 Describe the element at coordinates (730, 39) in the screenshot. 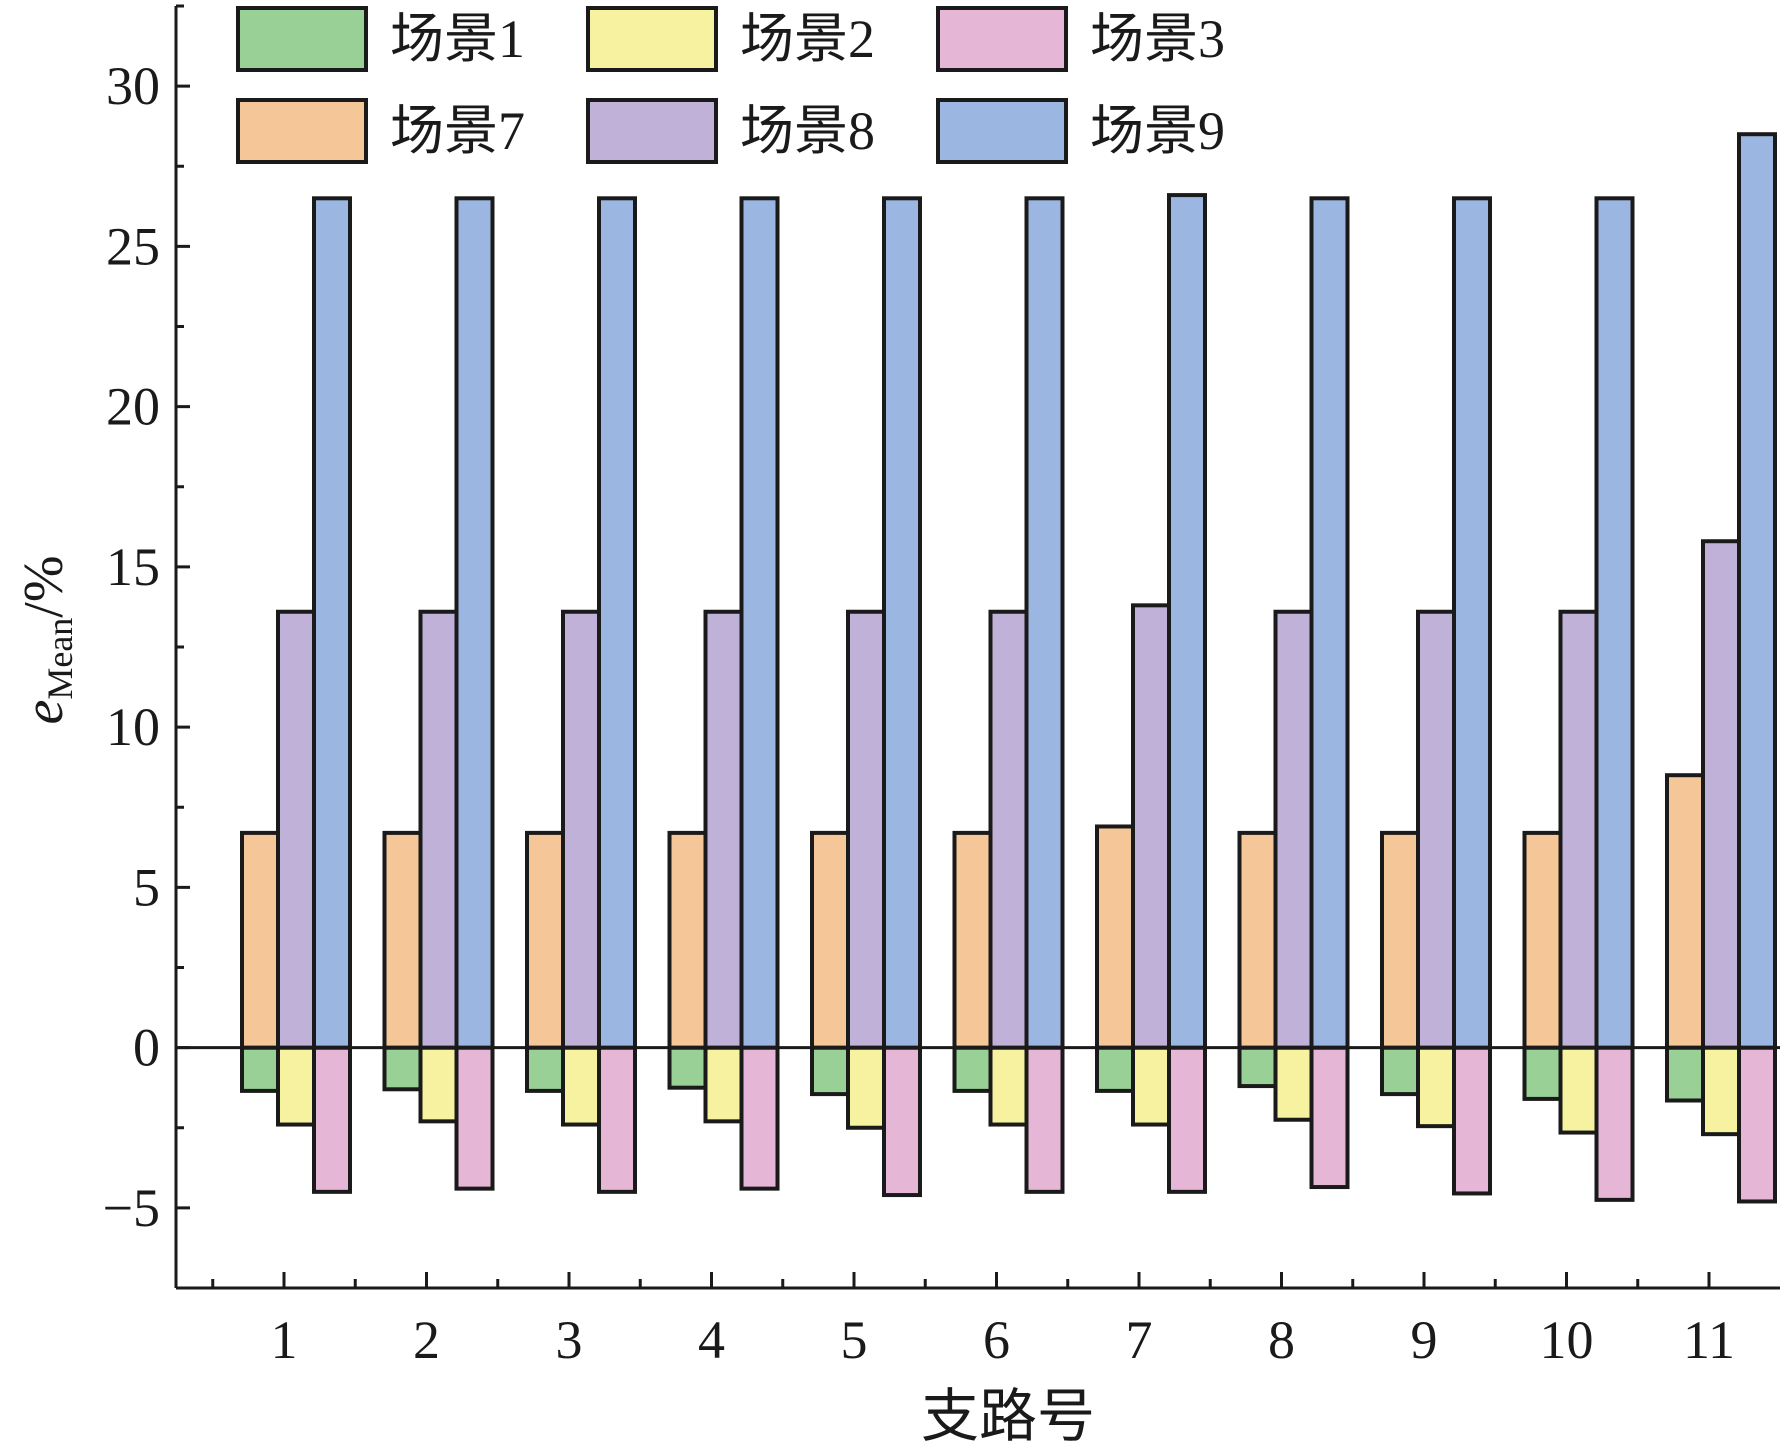

I see `legend-item: 场景2` at that location.